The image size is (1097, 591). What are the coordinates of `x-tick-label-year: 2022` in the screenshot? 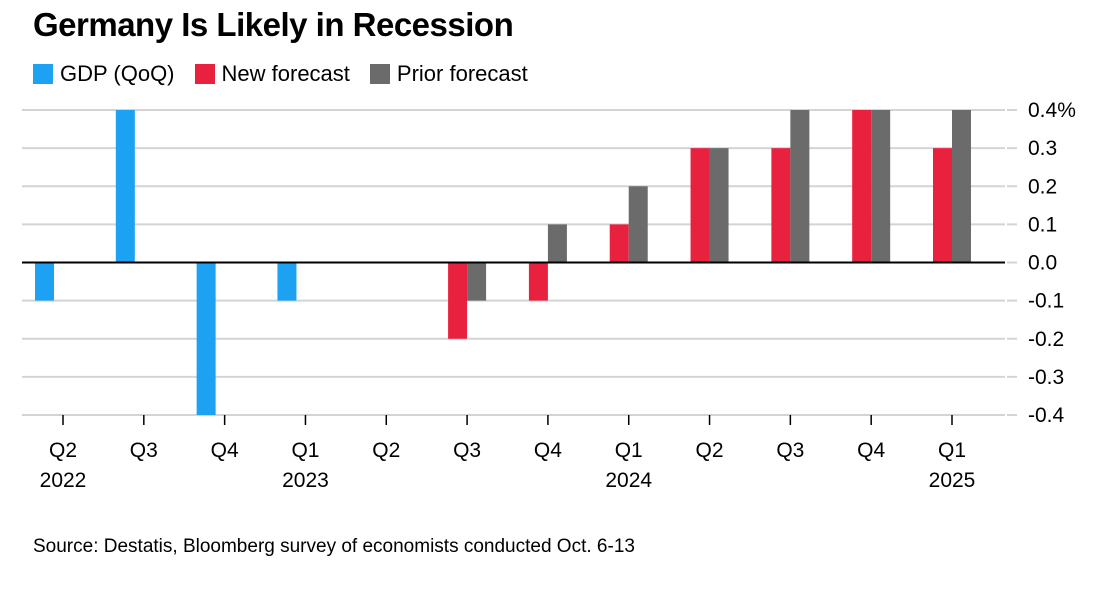 It's located at (63, 480).